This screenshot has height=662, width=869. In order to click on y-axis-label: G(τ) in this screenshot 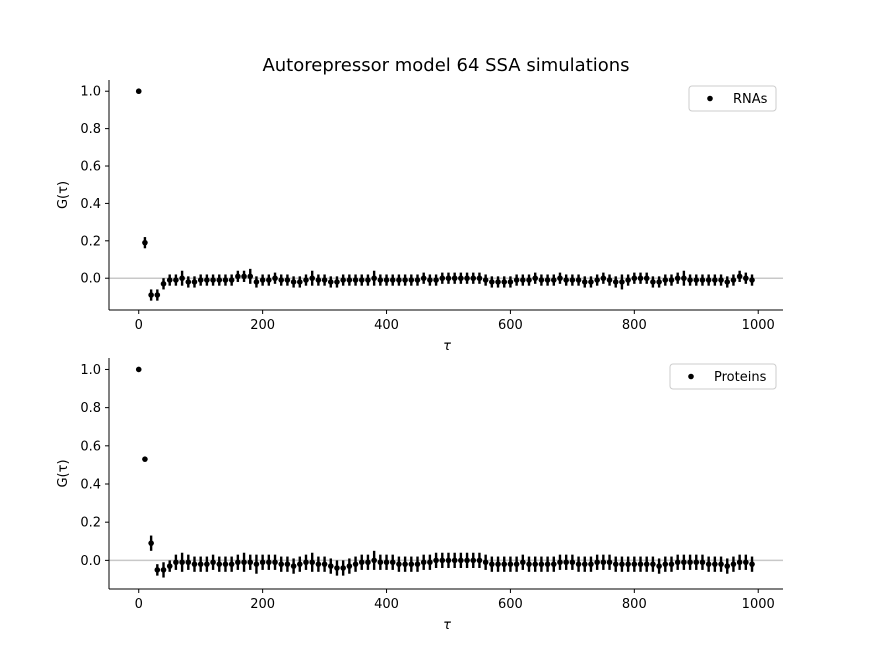, I will do `click(63, 473)`.